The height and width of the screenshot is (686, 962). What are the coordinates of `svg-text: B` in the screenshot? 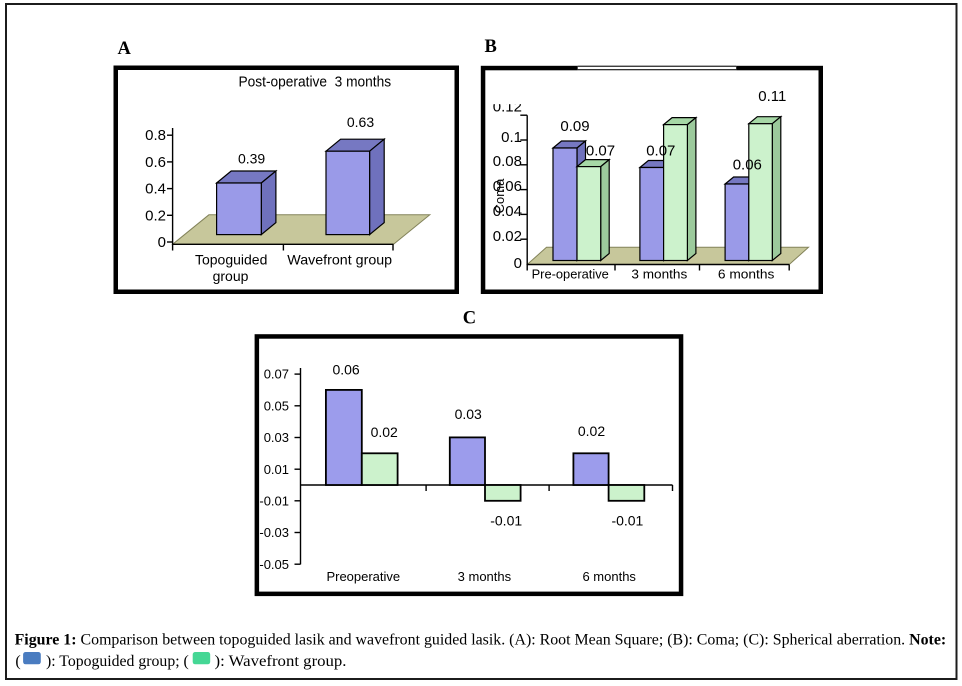 It's located at (491, 47).